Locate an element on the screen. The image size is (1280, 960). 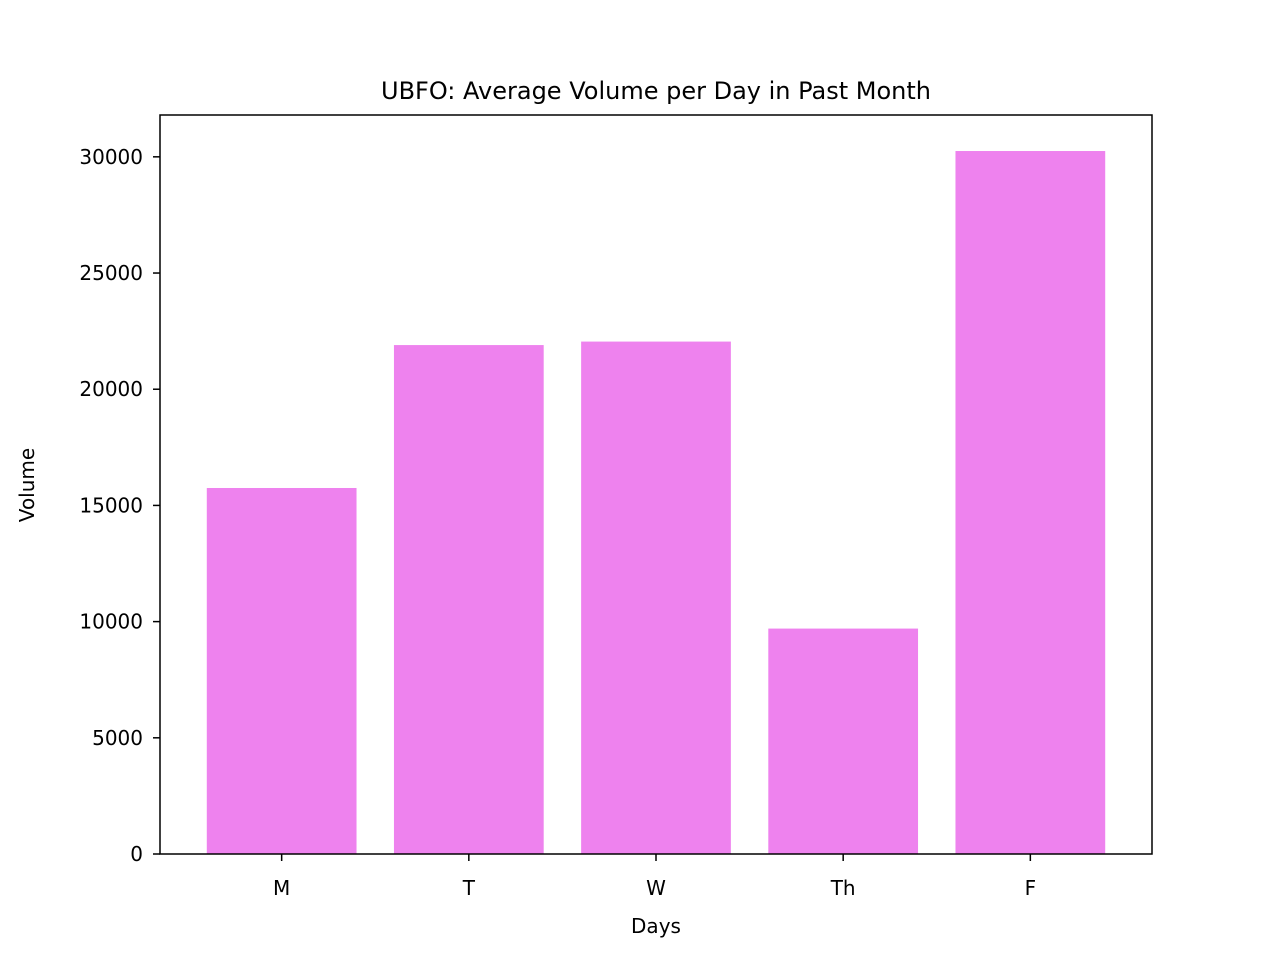
x-tick-label: M is located at coordinates (281, 888).